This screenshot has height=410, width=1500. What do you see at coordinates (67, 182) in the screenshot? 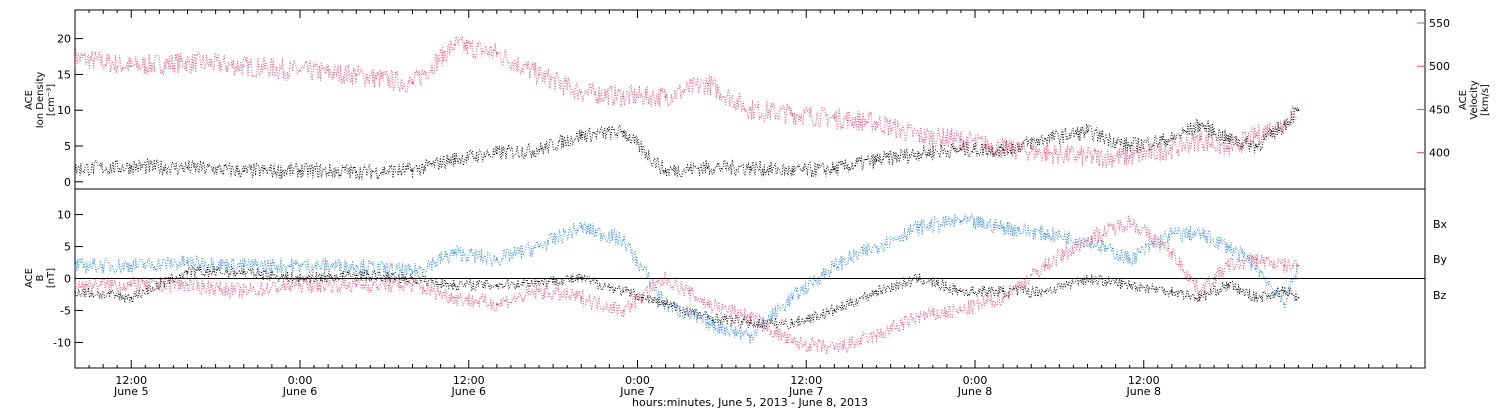
I see `top-ytick-label: 0` at bounding box center [67, 182].